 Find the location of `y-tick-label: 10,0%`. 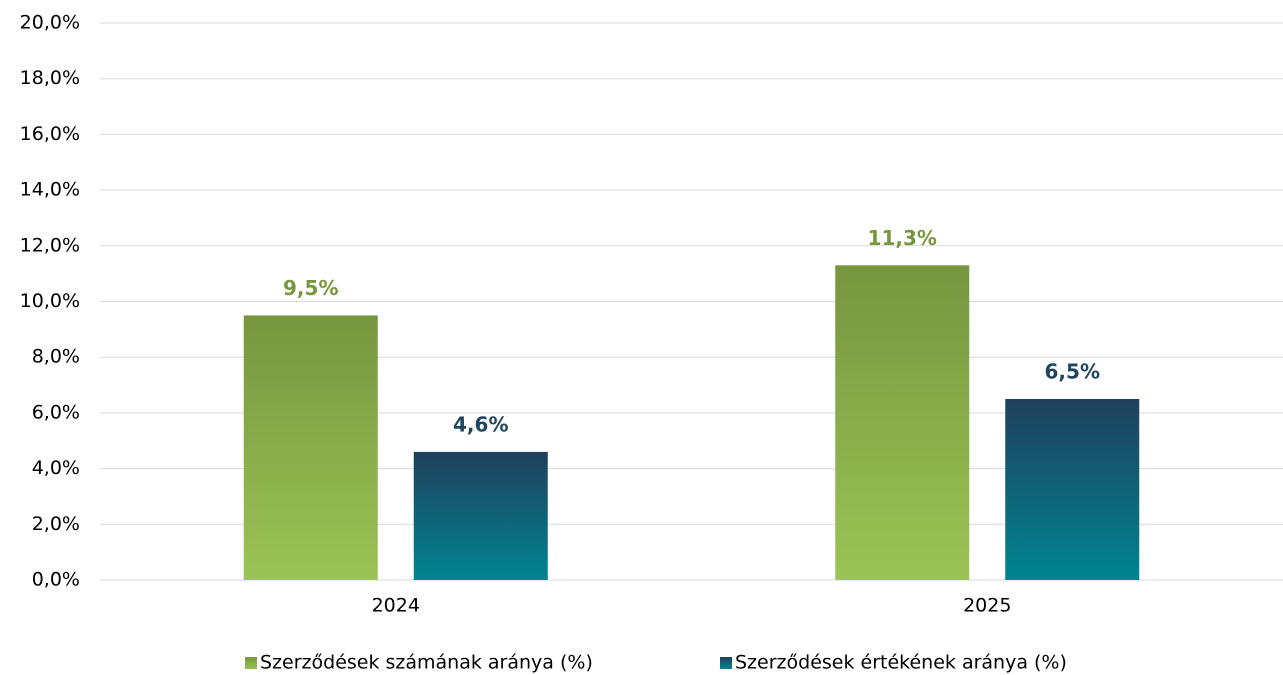

y-tick-label: 10,0% is located at coordinates (50, 301).